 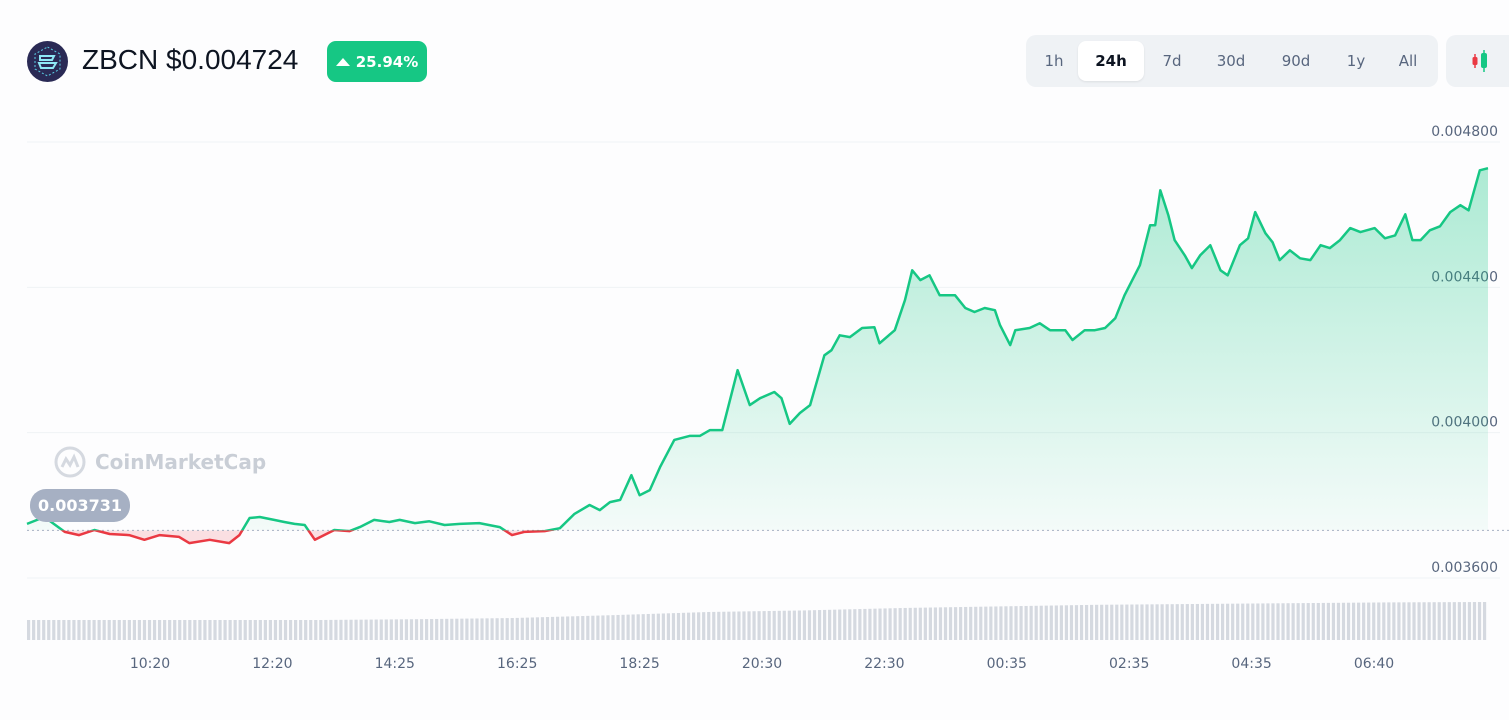 What do you see at coordinates (1172, 61) in the screenshot?
I see `tab-7d: 7d` at bounding box center [1172, 61].